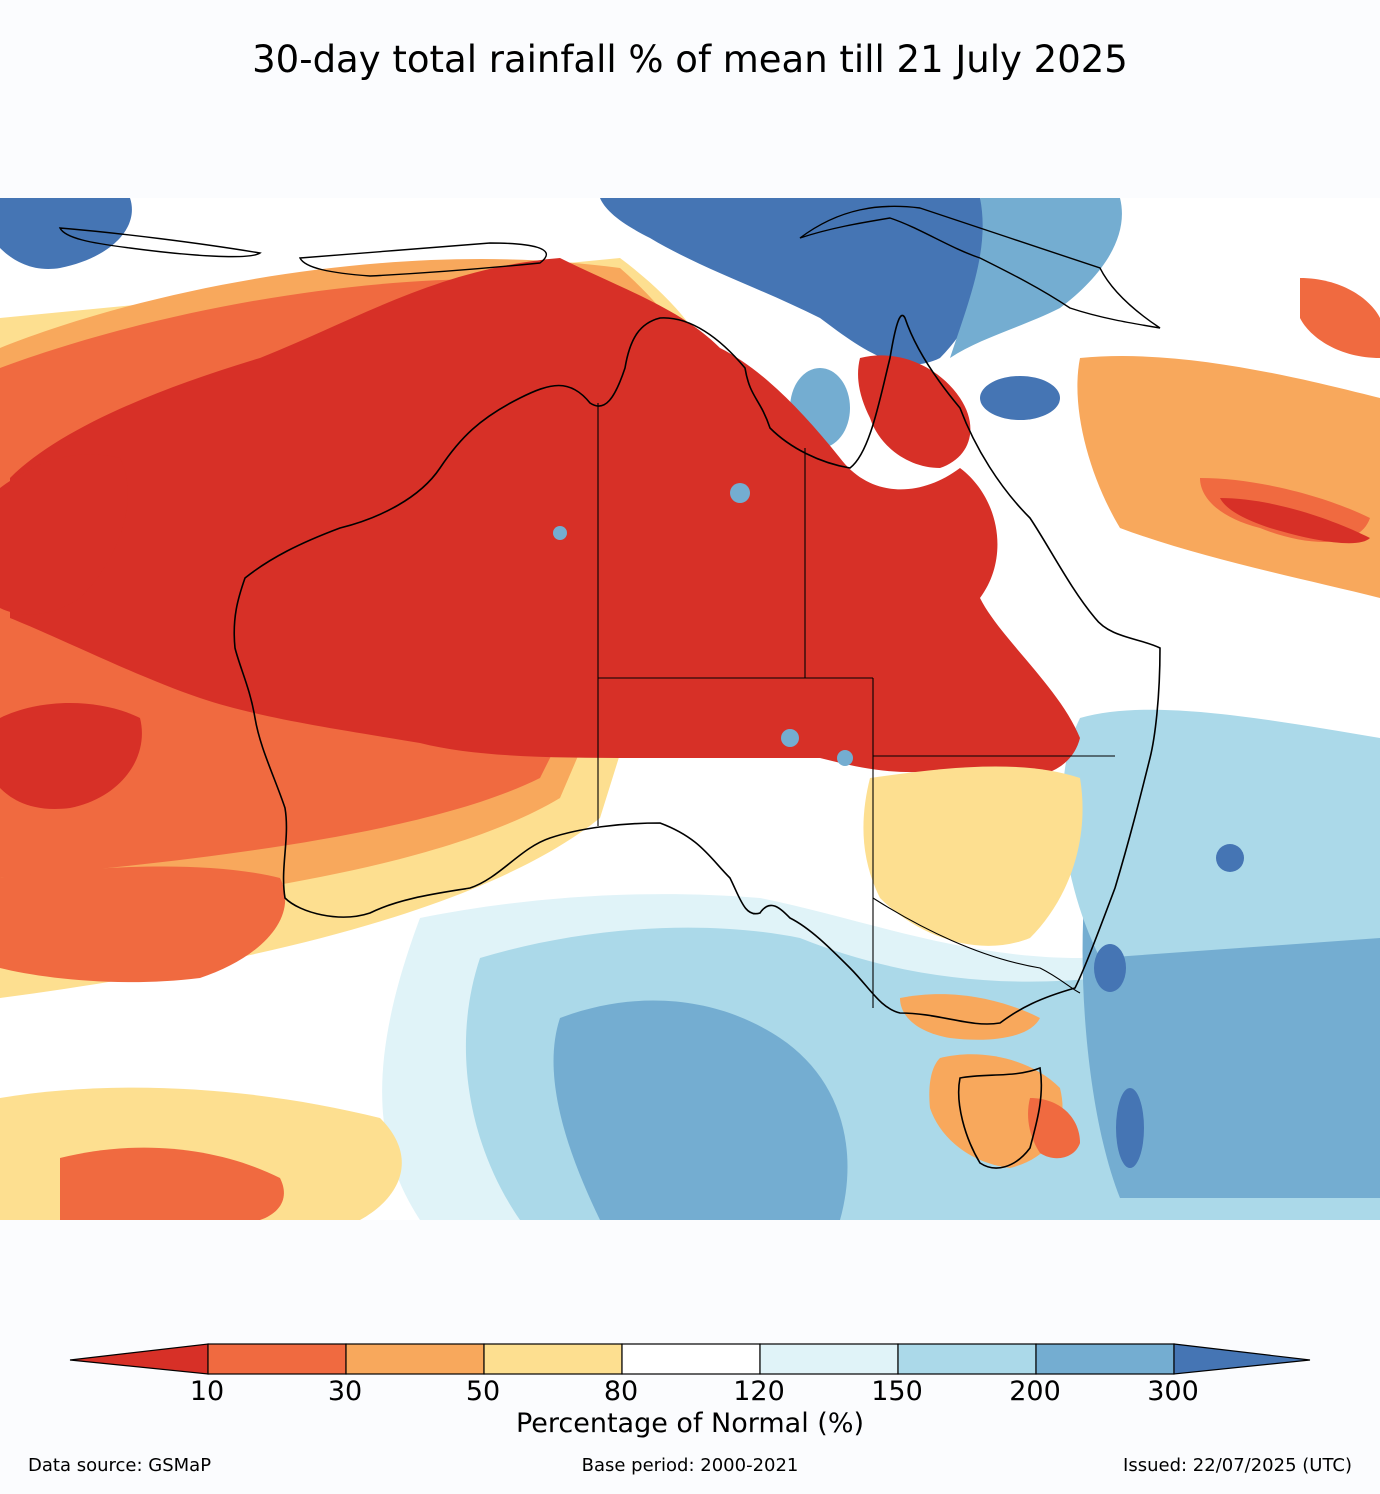 The height and width of the screenshot is (1494, 1380). What do you see at coordinates (690, 1465) in the screenshot?
I see `base-period: Base period: 2000-2021` at bounding box center [690, 1465].